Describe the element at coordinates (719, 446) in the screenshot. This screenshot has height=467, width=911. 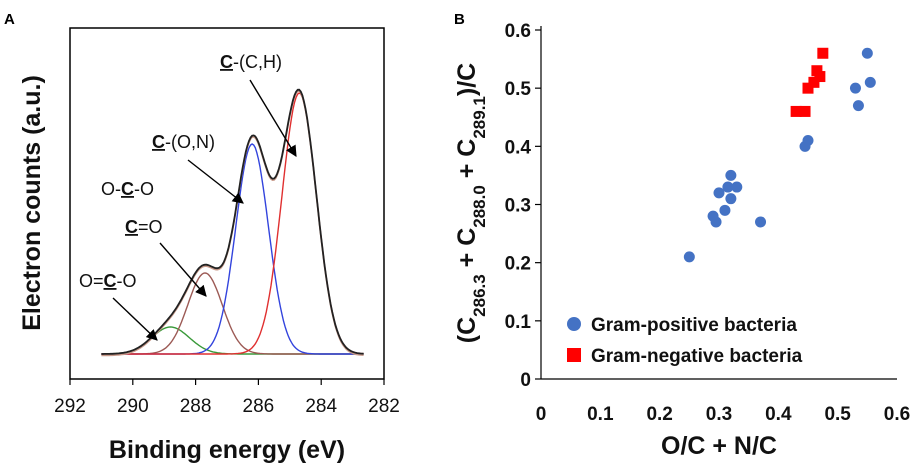
I see `panel-b-x-axis-title: O/C + N/C` at that location.